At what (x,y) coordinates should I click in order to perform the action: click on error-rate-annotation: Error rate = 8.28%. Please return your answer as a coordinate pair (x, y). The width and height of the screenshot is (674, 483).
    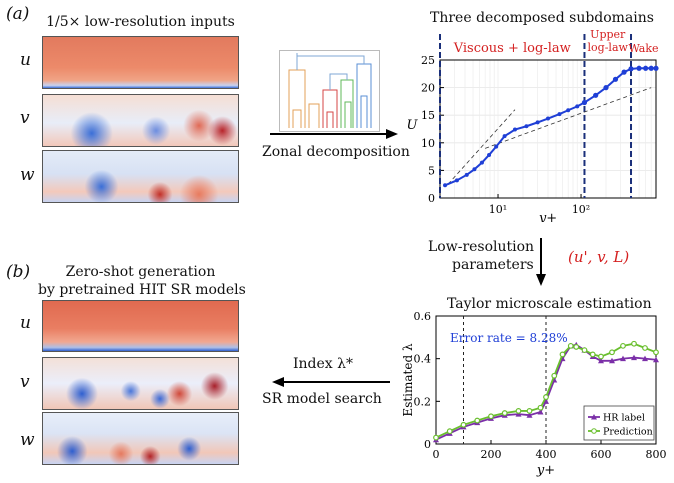
    Looking at the image, I should click on (509, 338).